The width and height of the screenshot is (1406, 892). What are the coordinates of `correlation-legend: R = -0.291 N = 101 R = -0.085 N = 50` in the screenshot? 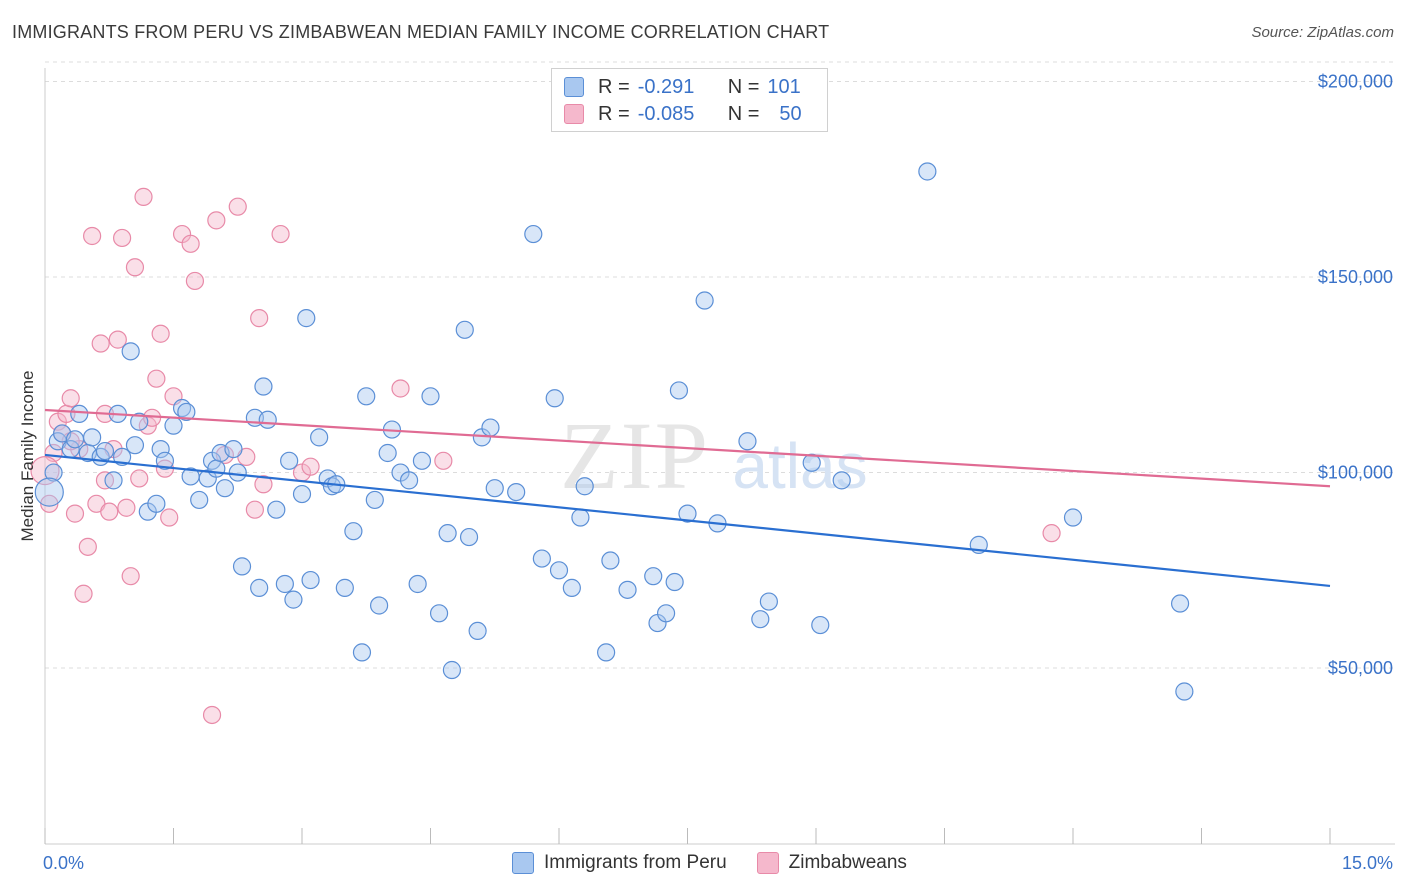 It's located at (689, 100).